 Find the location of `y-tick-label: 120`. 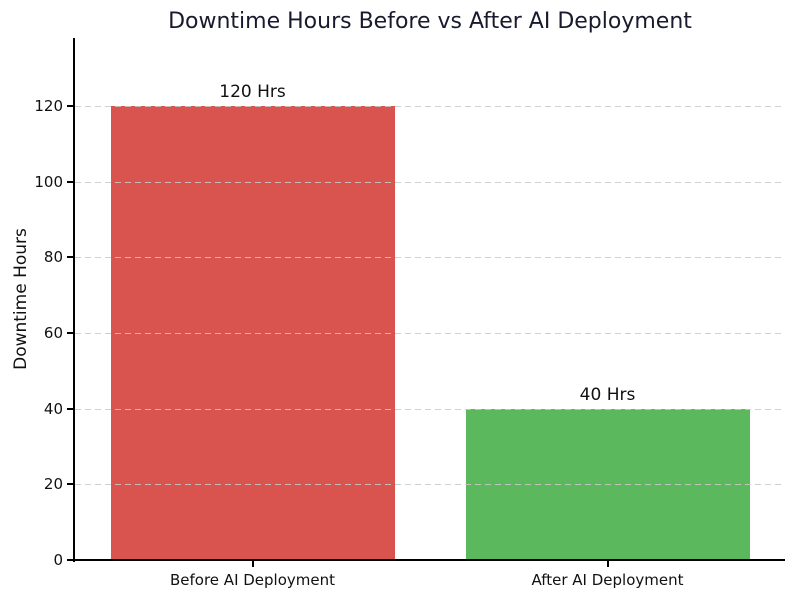

y-tick-label: 120 is located at coordinates (48, 106).